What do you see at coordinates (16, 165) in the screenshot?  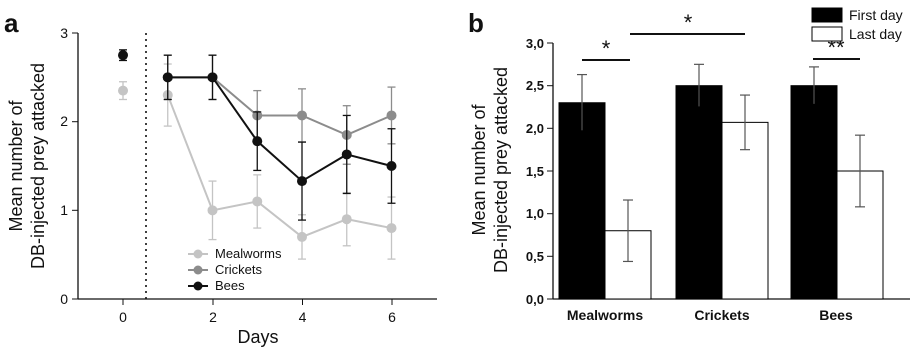 I see `panel-a-ylabel-line1: Mean number of` at bounding box center [16, 165].